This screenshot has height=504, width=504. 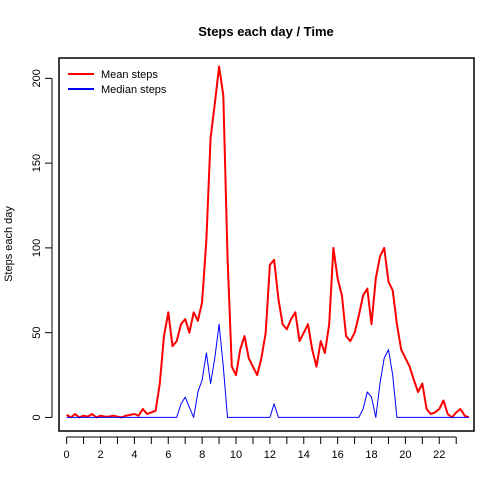 I want to click on y-tick-label: 0, so click(x=37, y=417).